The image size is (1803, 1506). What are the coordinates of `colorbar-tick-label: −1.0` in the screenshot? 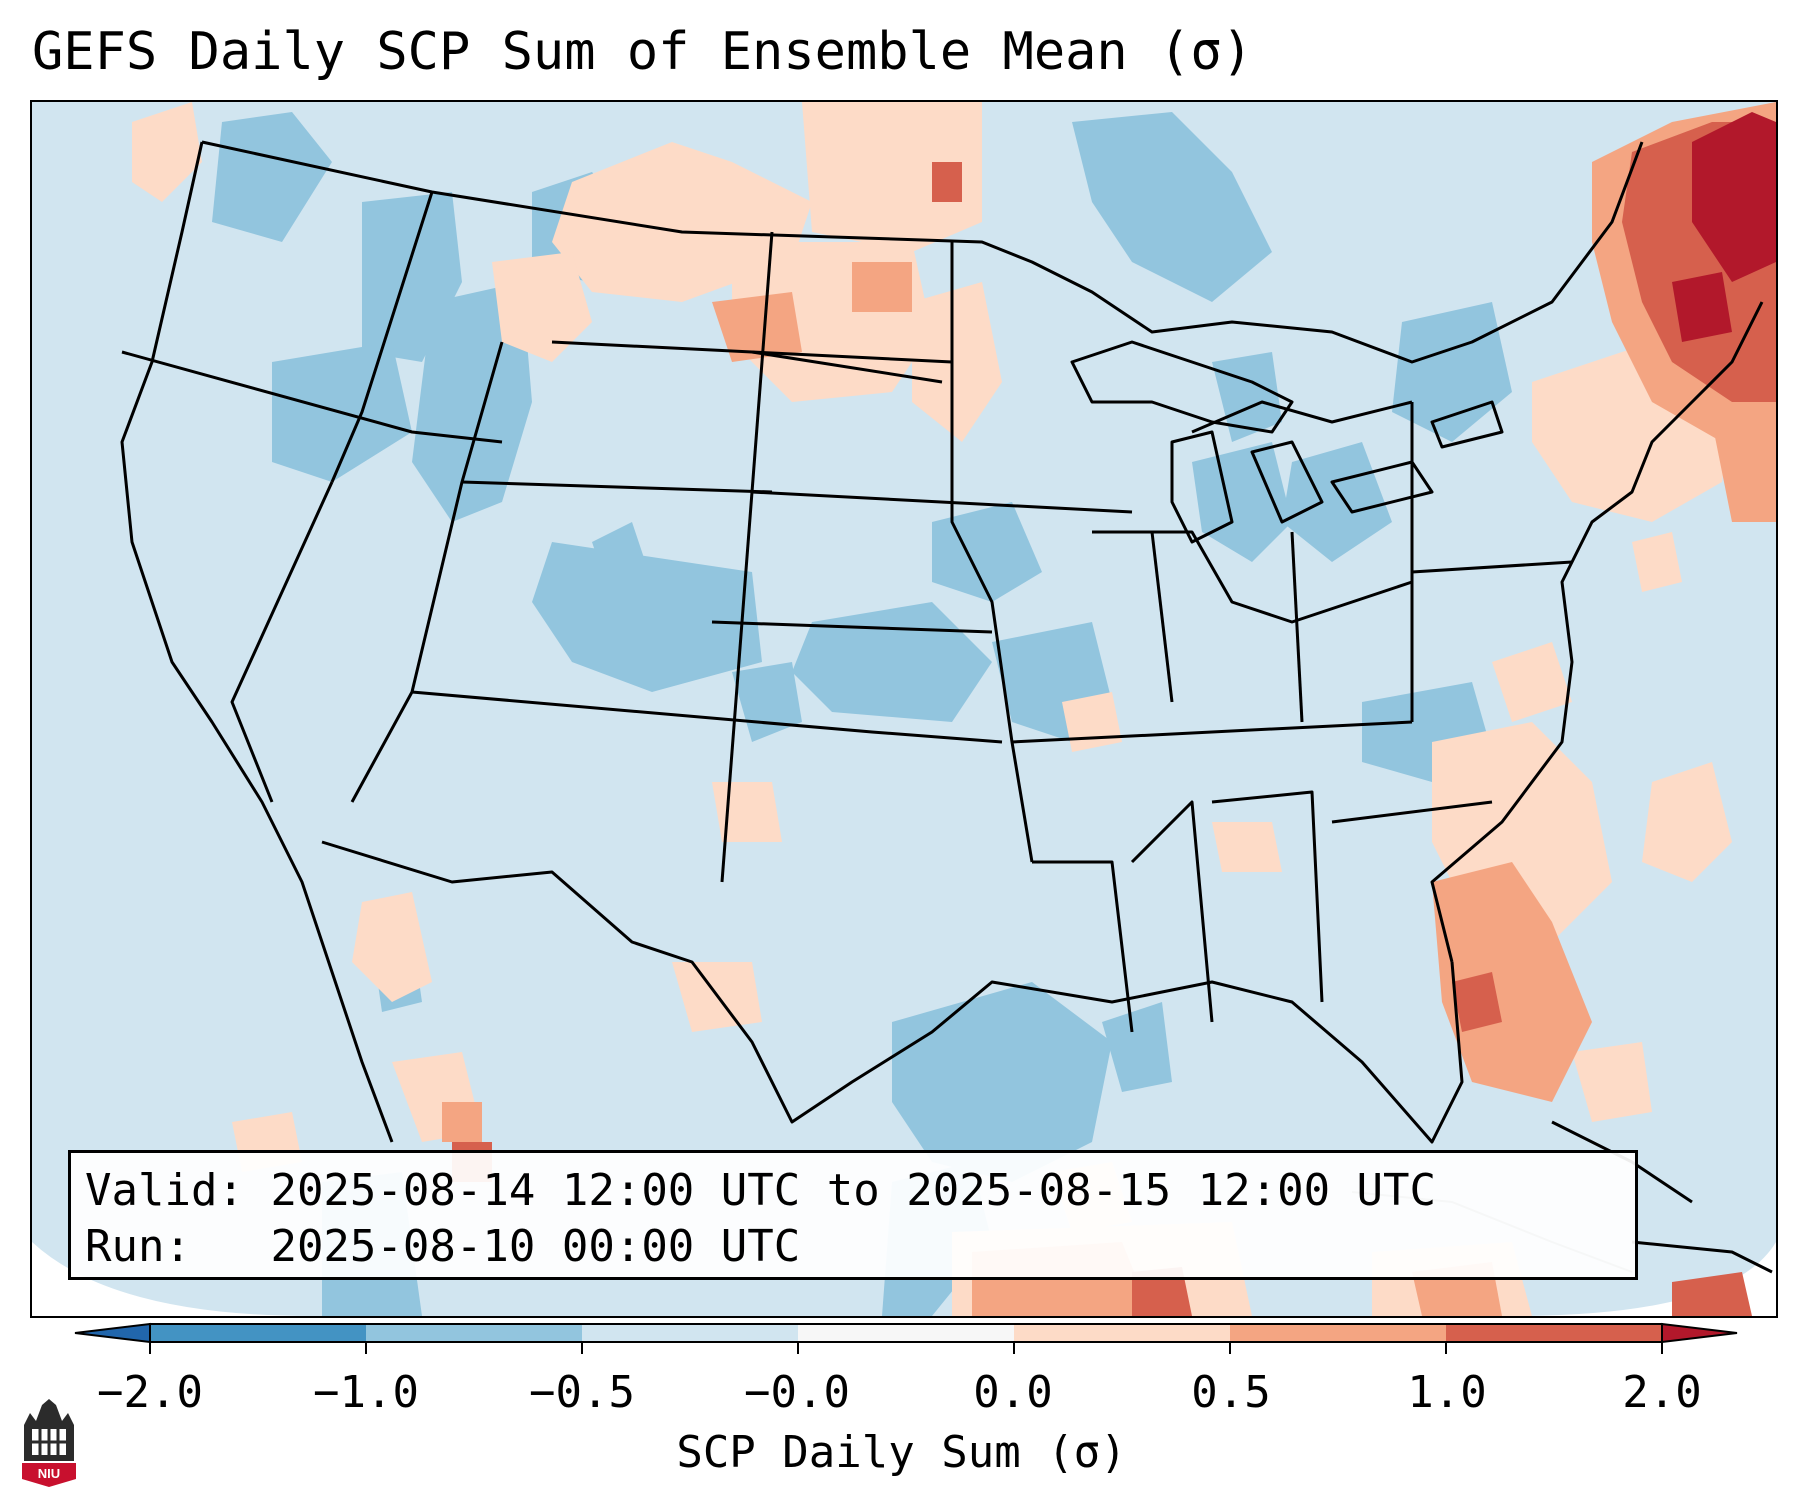 It's located at (366, 1392).